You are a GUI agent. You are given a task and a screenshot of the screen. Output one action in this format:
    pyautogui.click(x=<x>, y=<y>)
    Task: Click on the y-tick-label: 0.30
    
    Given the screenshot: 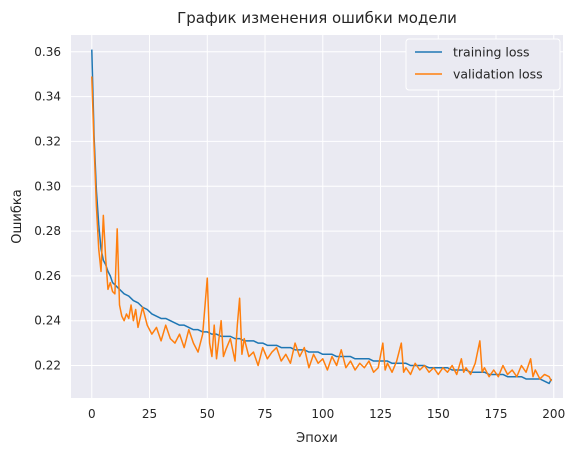 What is the action you would take?
    pyautogui.click(x=47, y=186)
    